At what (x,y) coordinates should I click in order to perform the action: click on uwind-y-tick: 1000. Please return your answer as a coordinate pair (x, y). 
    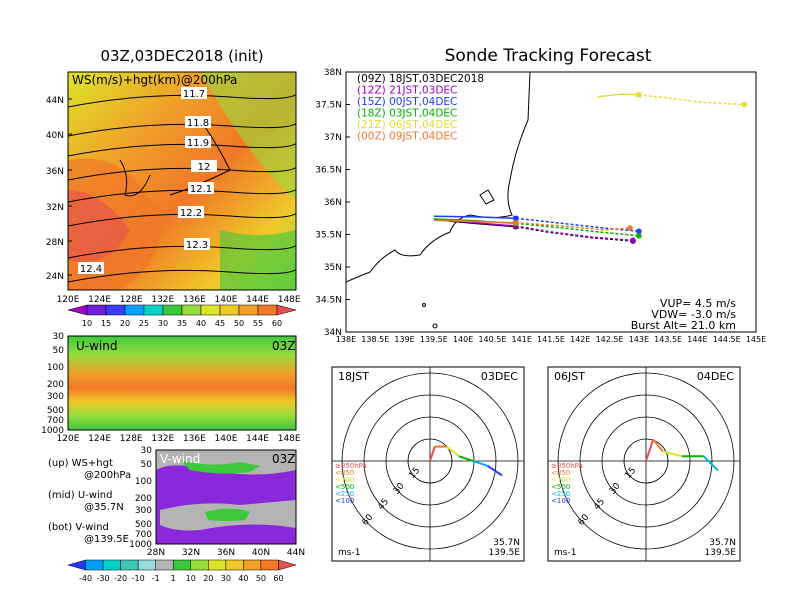
    Looking at the image, I should click on (52, 431).